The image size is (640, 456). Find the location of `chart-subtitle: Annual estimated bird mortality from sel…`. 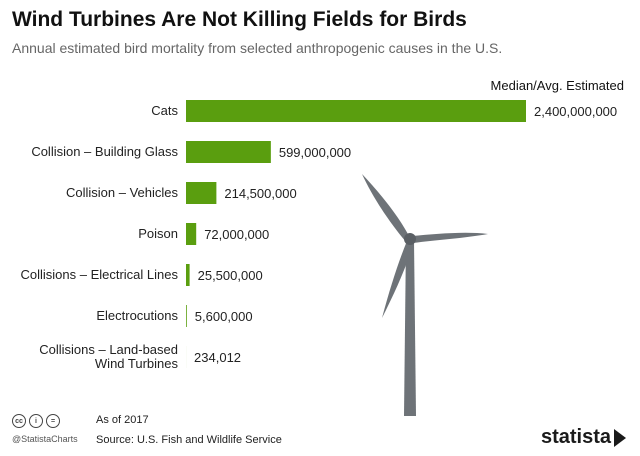

chart-subtitle: Annual estimated bird mortality from sel… is located at coordinates (257, 48).